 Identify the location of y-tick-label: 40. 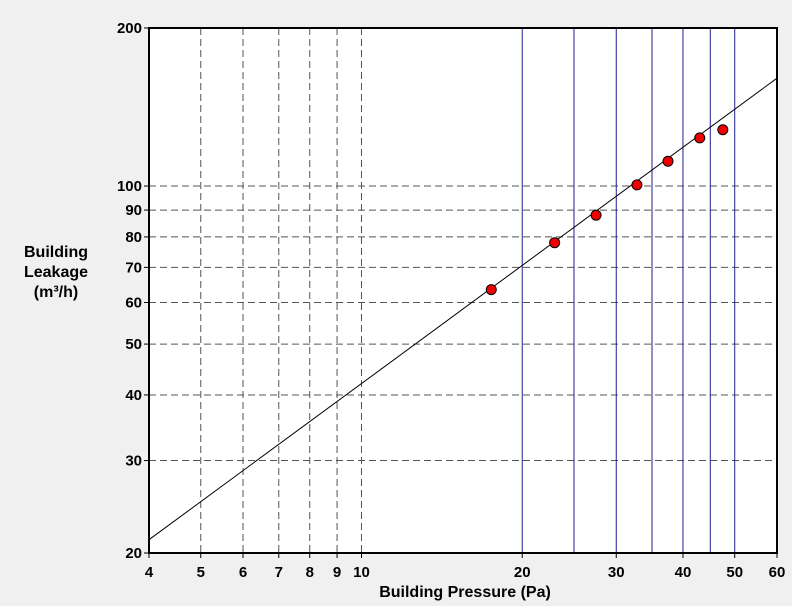
(133, 395).